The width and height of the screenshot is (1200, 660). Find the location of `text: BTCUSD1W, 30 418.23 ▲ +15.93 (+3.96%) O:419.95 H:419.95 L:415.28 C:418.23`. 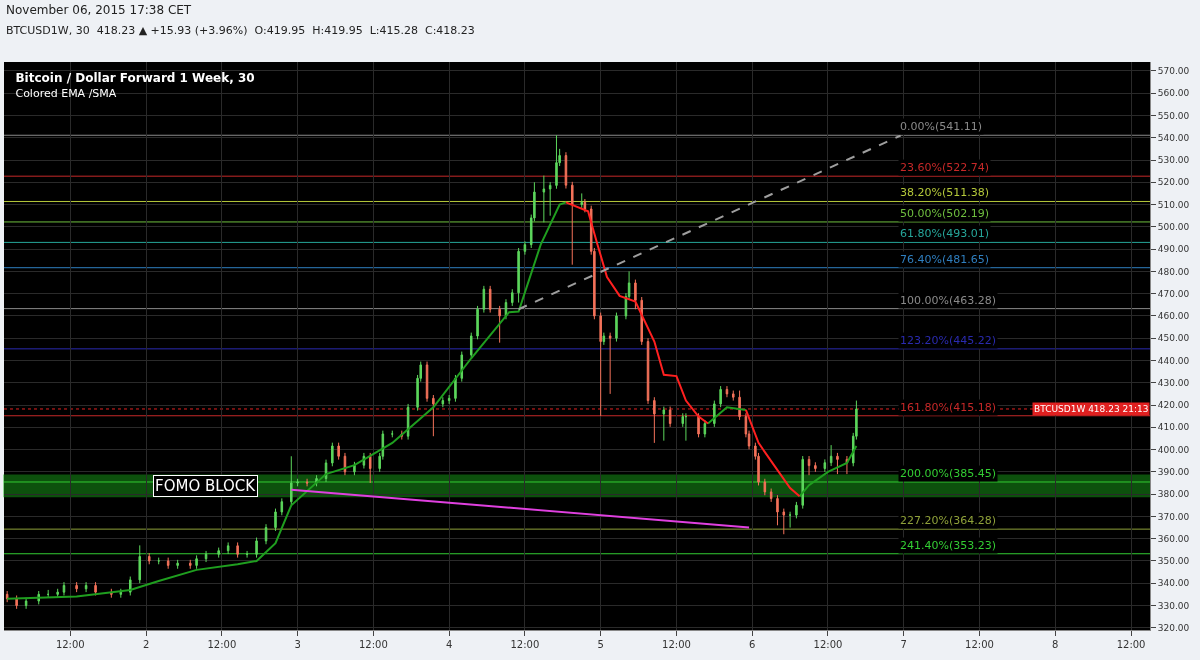

text: BTCUSD1W, 30 418.23 ▲ +15.93 (+3.96%) O:419.95 H:419.95 L:415.28 C:418.23 is located at coordinates (240, 30).